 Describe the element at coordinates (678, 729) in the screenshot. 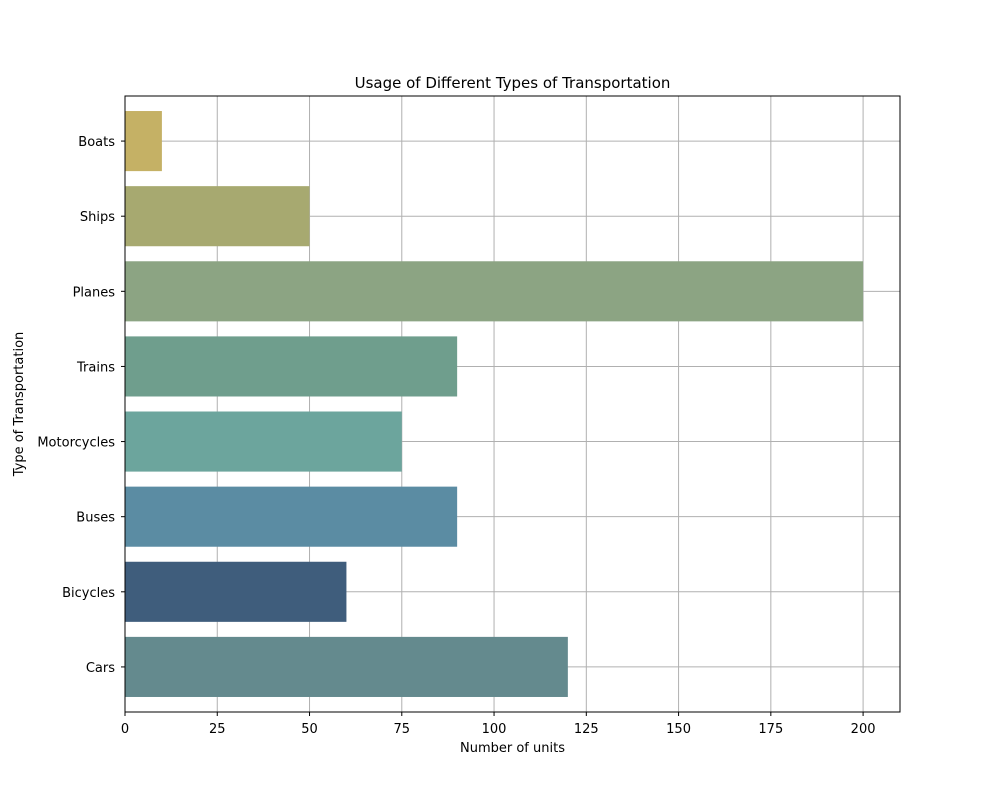

I see `x-tick-label: 150` at that location.